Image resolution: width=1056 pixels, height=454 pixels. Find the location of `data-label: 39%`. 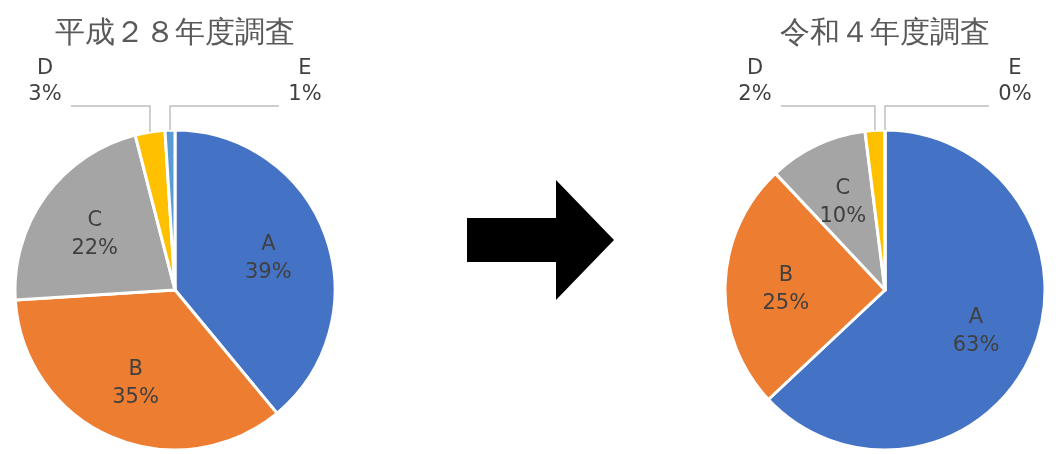

data-label: 39% is located at coordinates (268, 271).